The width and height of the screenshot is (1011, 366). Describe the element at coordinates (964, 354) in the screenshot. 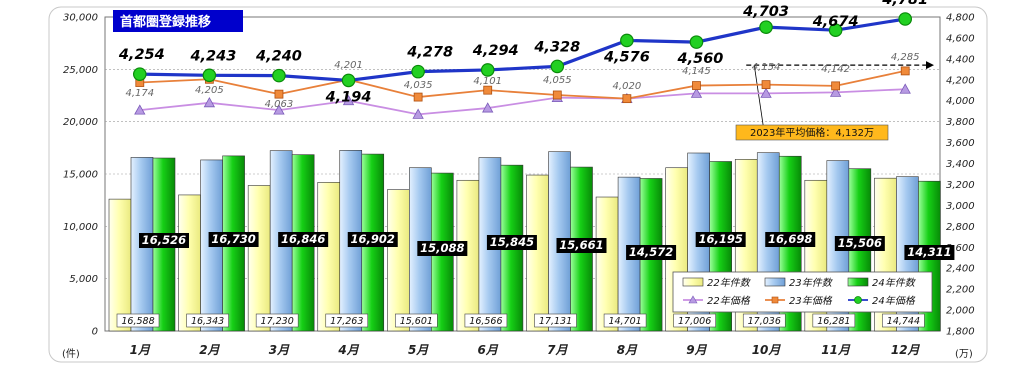

I see `right-axis-unit: (万)` at that location.